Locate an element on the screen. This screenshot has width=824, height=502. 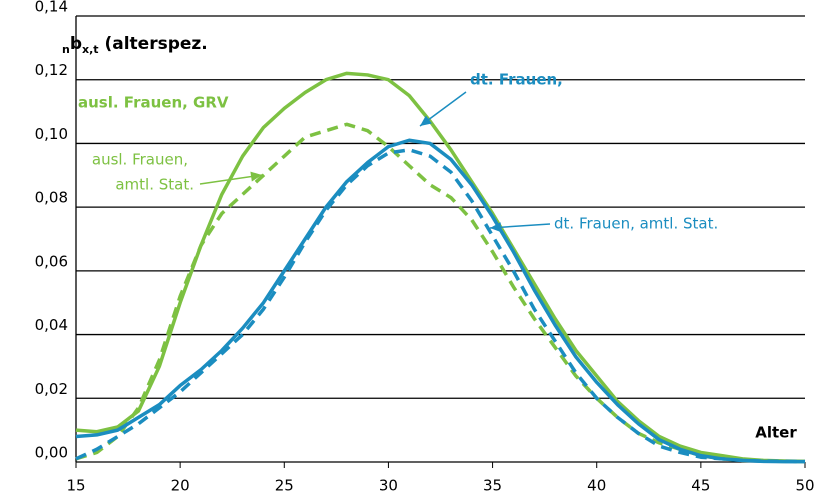
x-tick-label: 20 is located at coordinates (180, 486).